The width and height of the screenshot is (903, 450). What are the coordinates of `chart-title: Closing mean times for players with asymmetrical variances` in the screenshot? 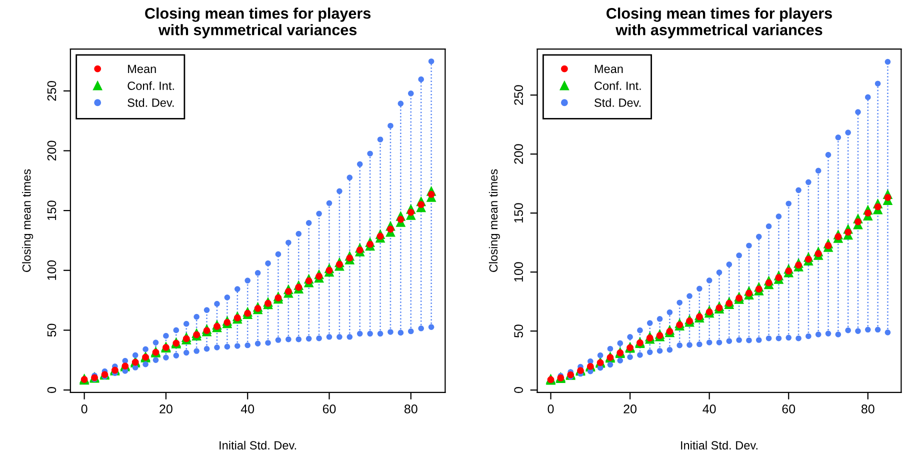 It's located at (719, 23).